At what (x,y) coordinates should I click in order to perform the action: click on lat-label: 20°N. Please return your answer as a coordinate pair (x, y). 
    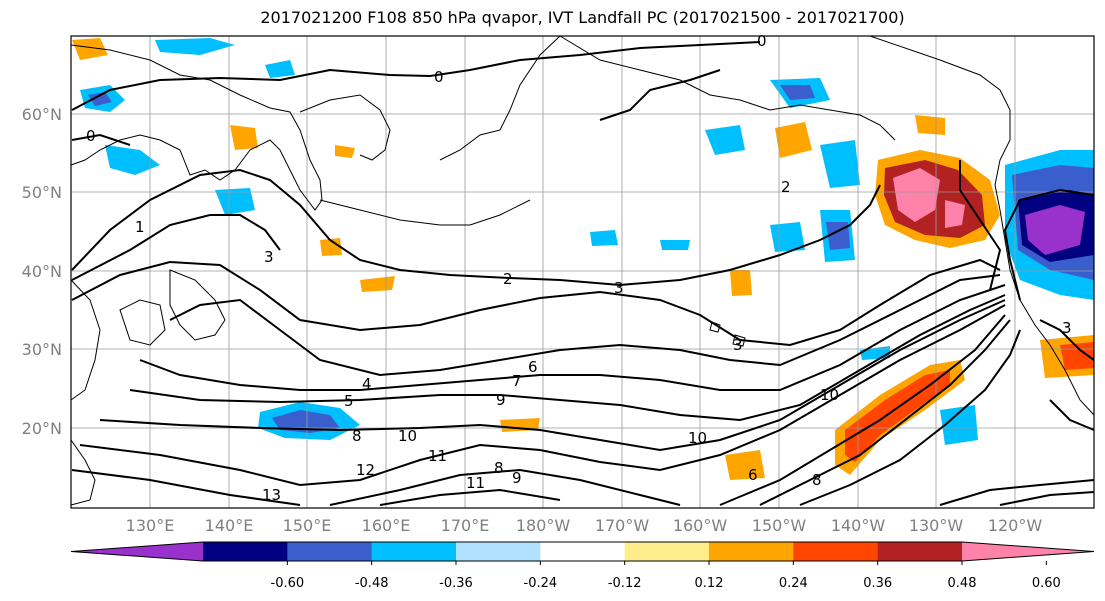
    Looking at the image, I should click on (42, 428).